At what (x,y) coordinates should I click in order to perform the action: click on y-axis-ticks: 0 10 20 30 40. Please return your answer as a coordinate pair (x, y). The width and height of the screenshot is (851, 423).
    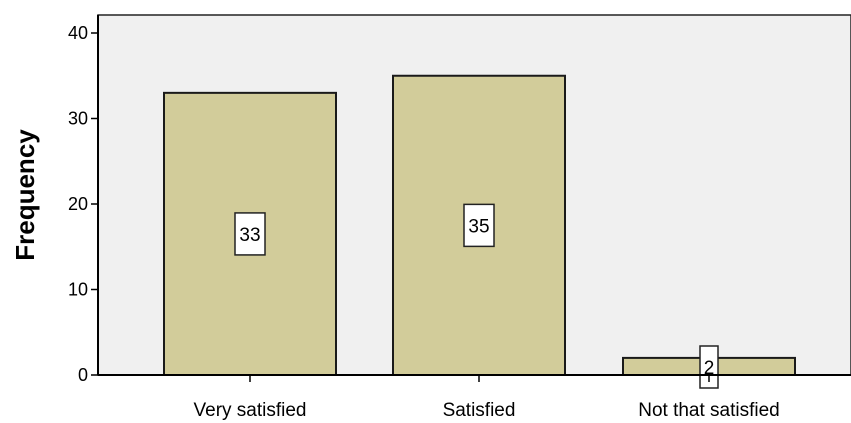
    Looking at the image, I should click on (83, 204).